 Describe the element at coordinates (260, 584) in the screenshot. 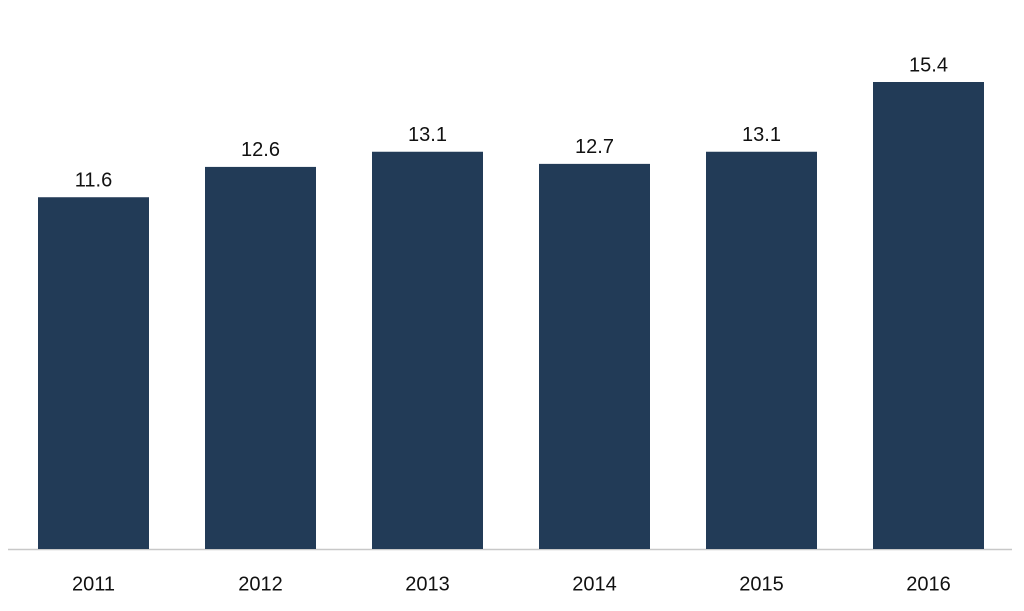

I see `x-tick-label: 2012` at that location.